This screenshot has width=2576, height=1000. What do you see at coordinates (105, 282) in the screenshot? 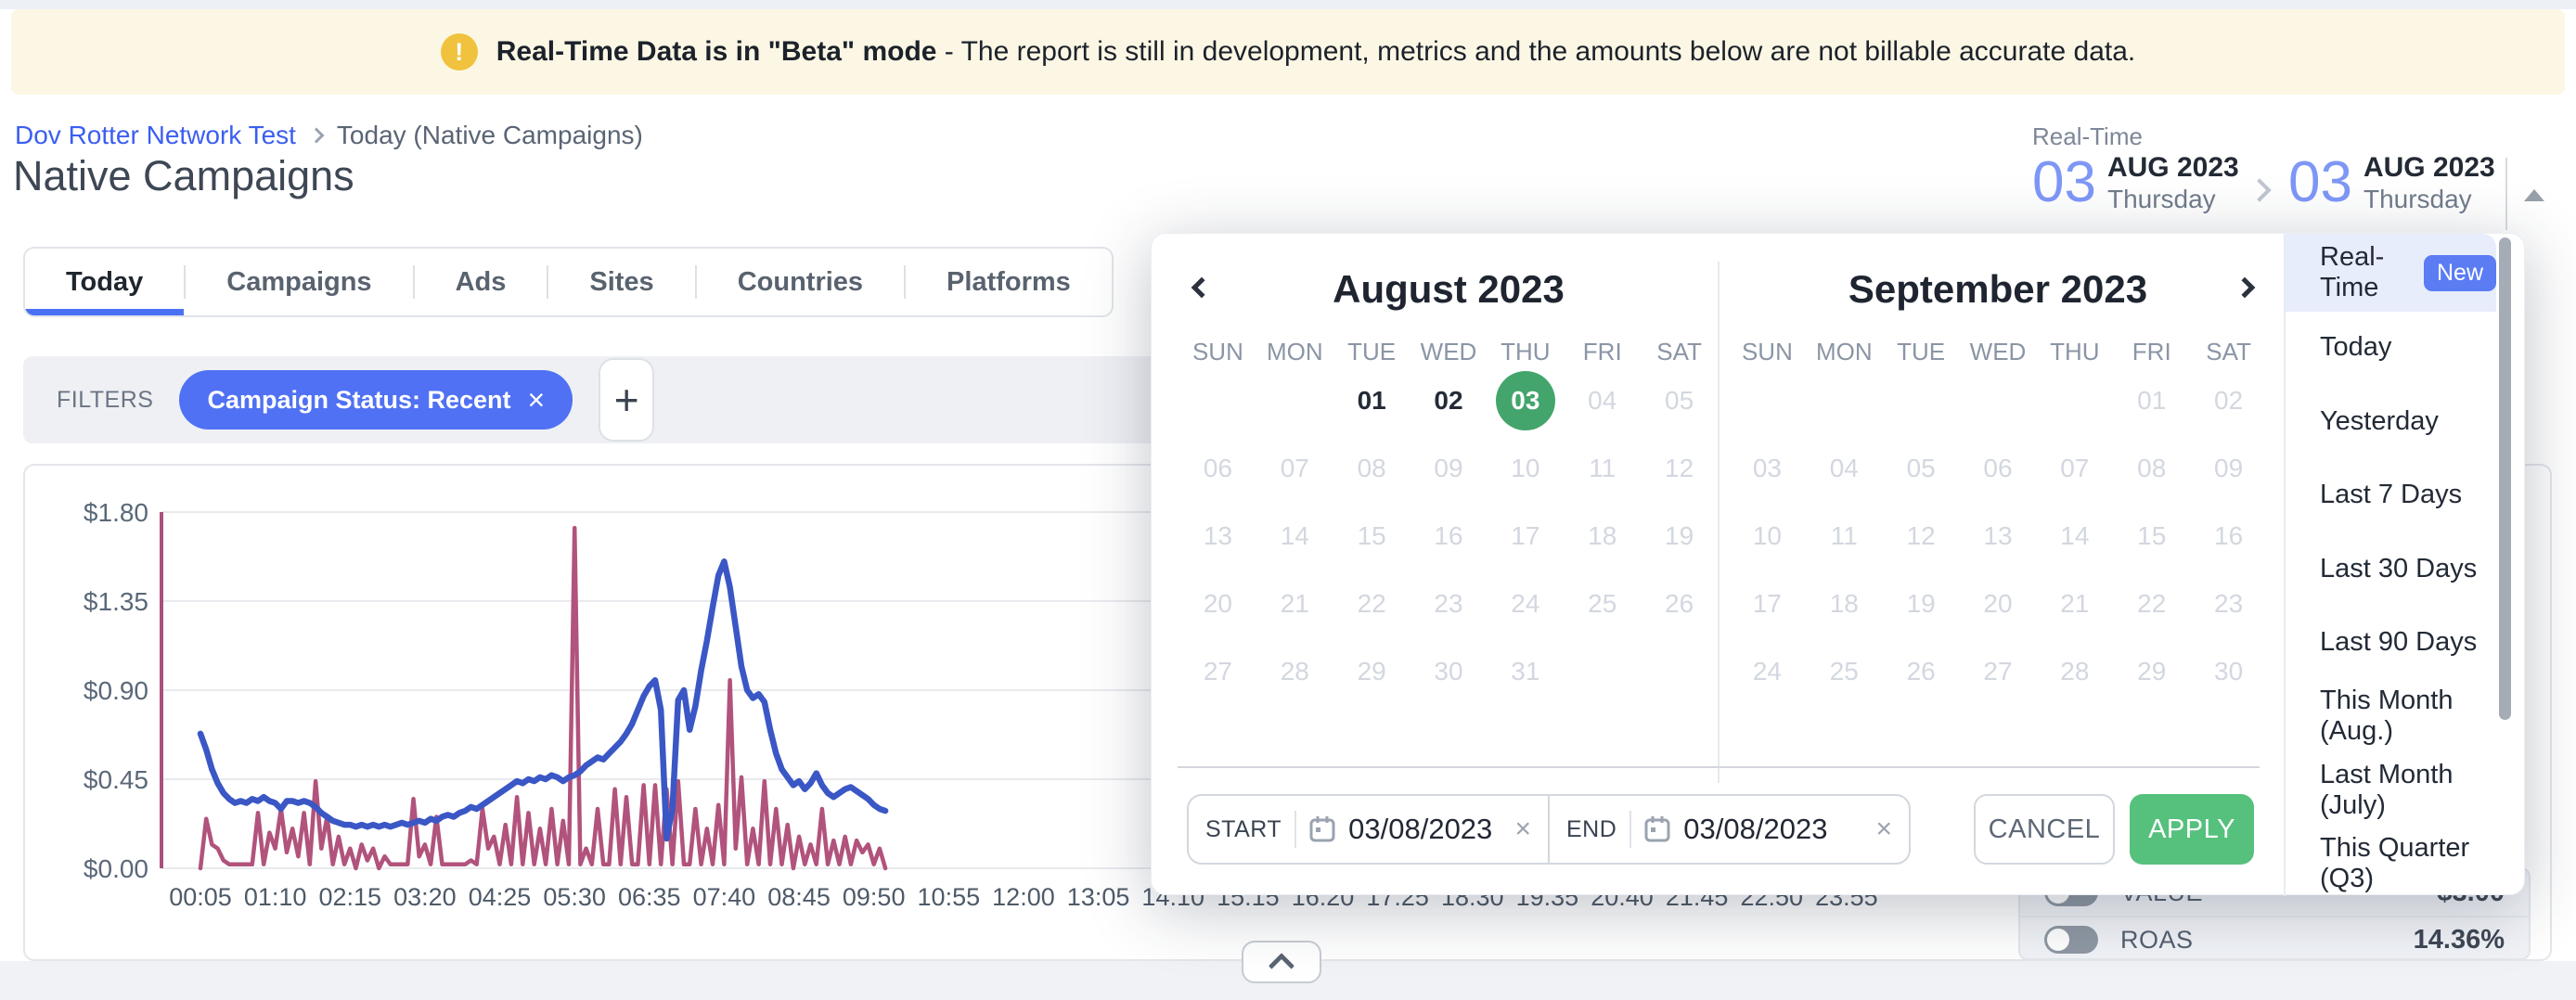
I see `tab-today: Today` at bounding box center [105, 282].